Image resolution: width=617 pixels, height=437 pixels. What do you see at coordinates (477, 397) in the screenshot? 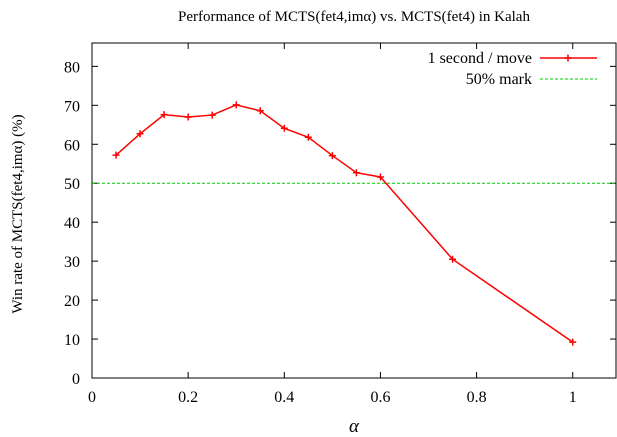
I see `x-tick-label: 0.8` at bounding box center [477, 397].